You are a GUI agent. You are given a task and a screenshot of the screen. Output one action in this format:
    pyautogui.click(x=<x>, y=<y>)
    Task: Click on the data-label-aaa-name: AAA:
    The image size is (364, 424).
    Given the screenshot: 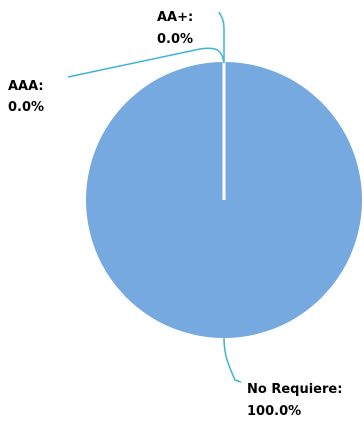 What is the action you would take?
    pyautogui.click(x=26, y=86)
    